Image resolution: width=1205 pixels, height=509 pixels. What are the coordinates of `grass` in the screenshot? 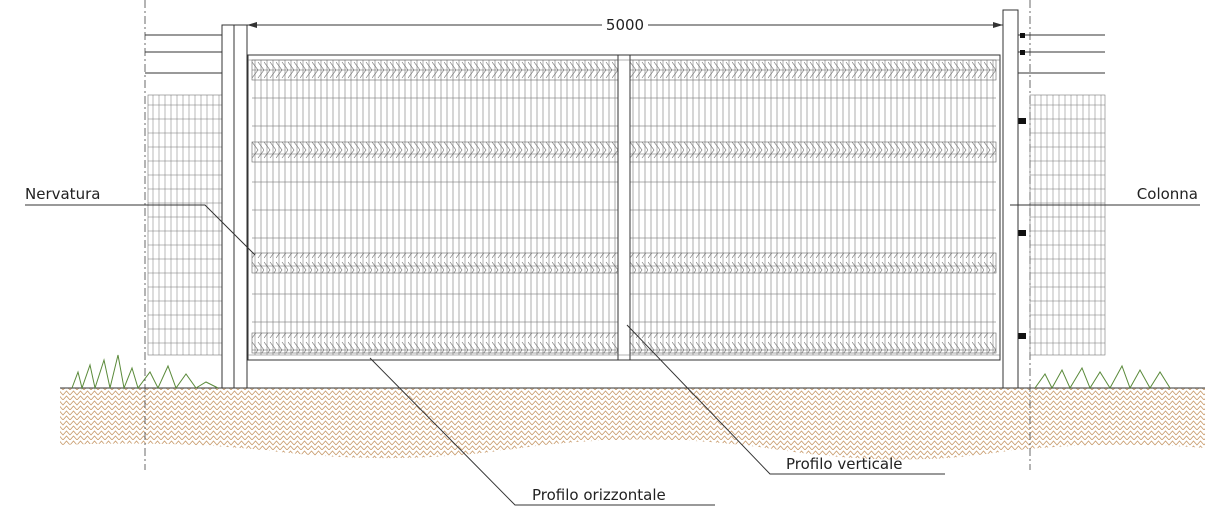 It's located at (621, 372).